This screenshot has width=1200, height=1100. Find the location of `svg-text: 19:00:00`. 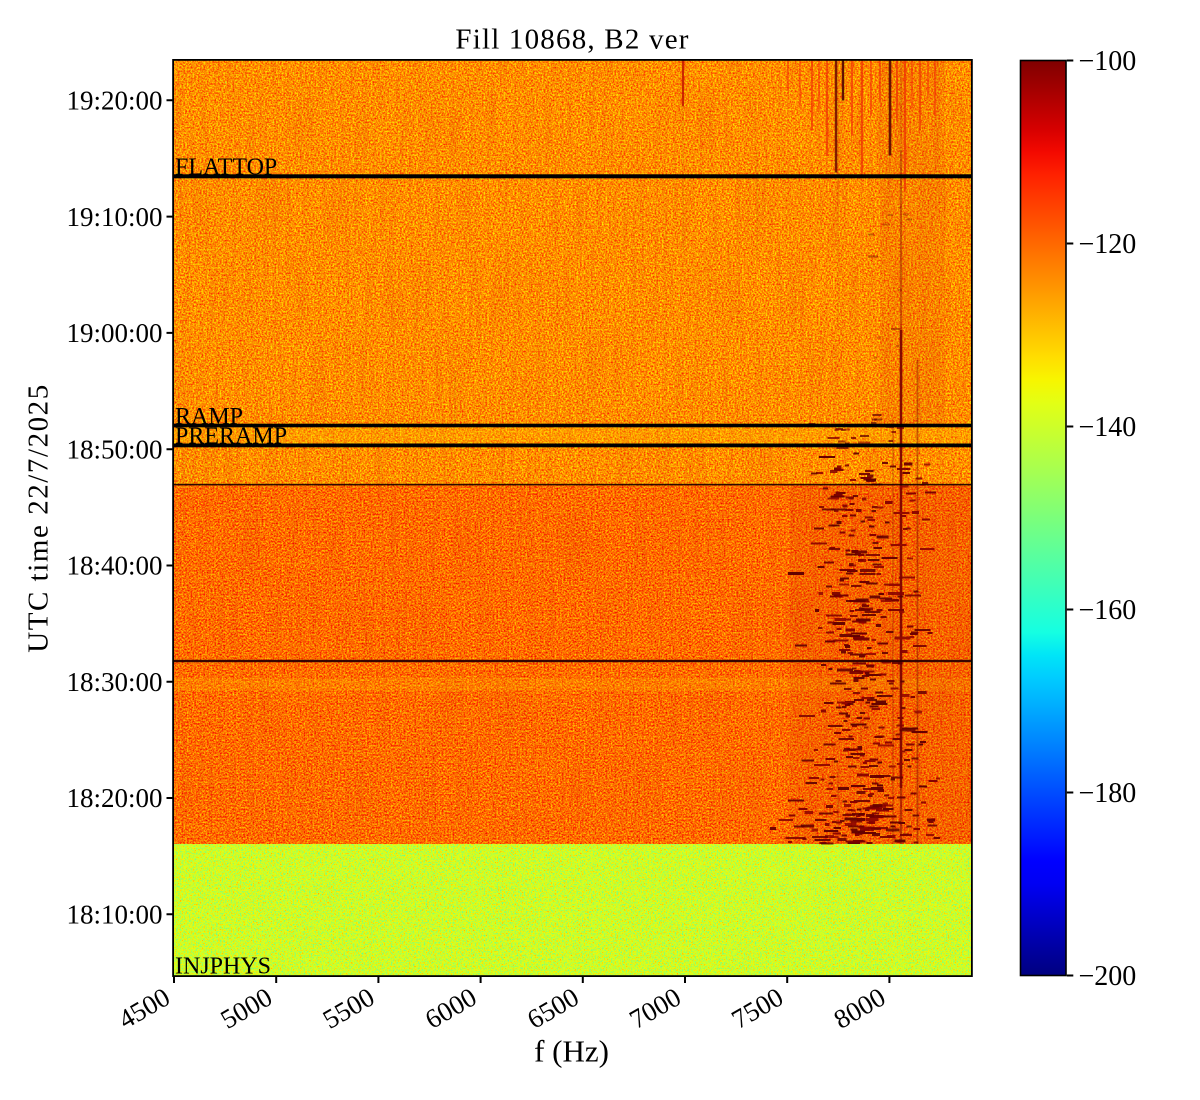

svg-text: 19:00:00 is located at coordinates (114, 333).